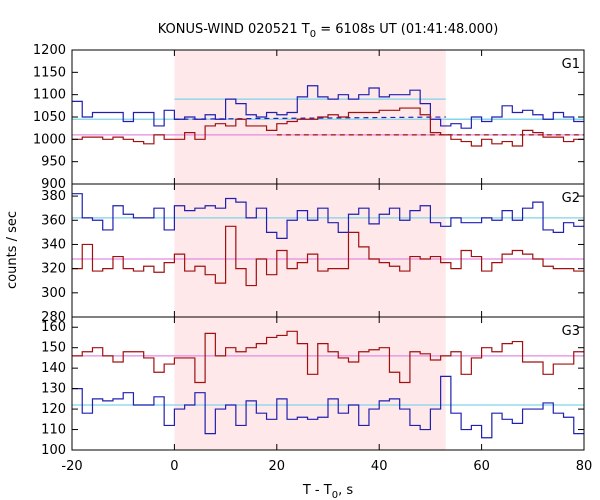  I want to click on y-tick-label: 300, so click(53, 293).